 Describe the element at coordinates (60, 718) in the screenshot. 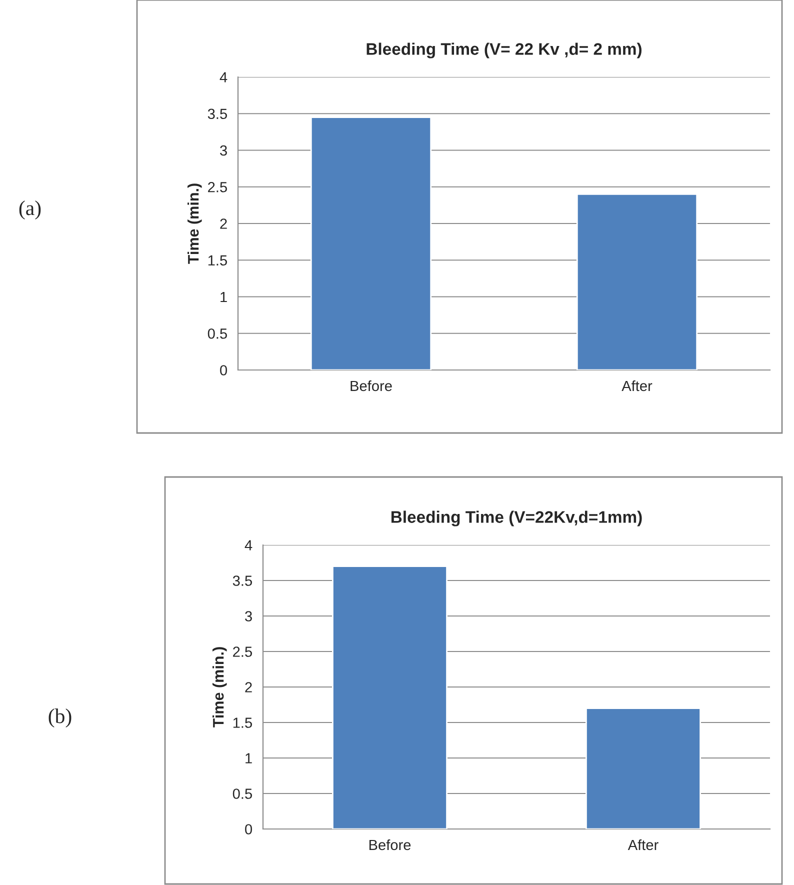

I see `text: (b)` at that location.